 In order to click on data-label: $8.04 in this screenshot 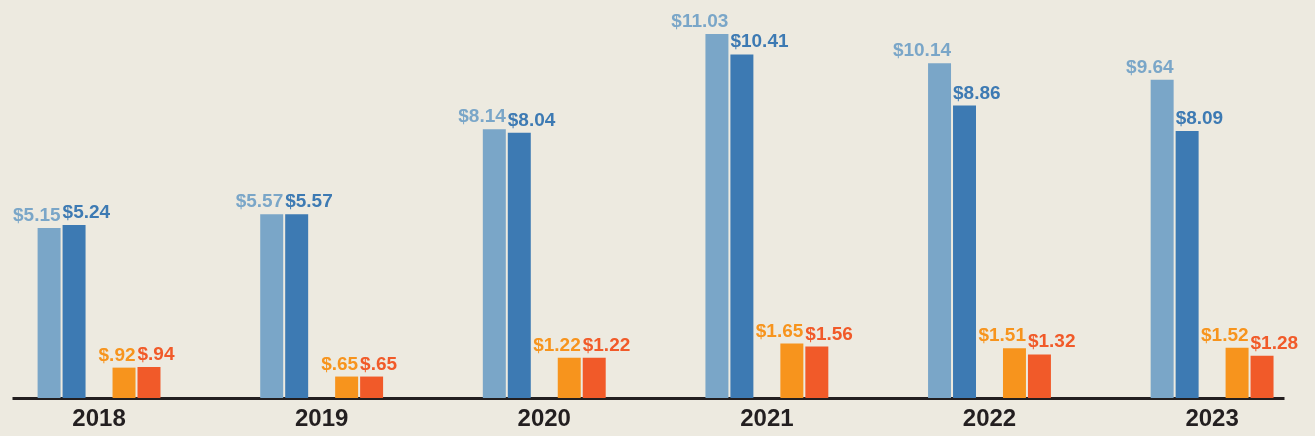, I will do `click(531, 119)`.